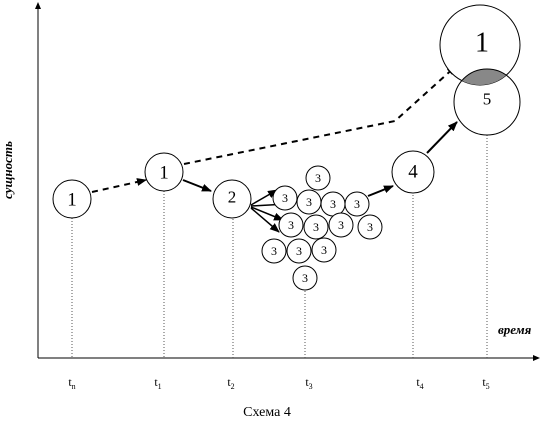  I want to click on node-5-t5-label: 5, so click(487, 99).